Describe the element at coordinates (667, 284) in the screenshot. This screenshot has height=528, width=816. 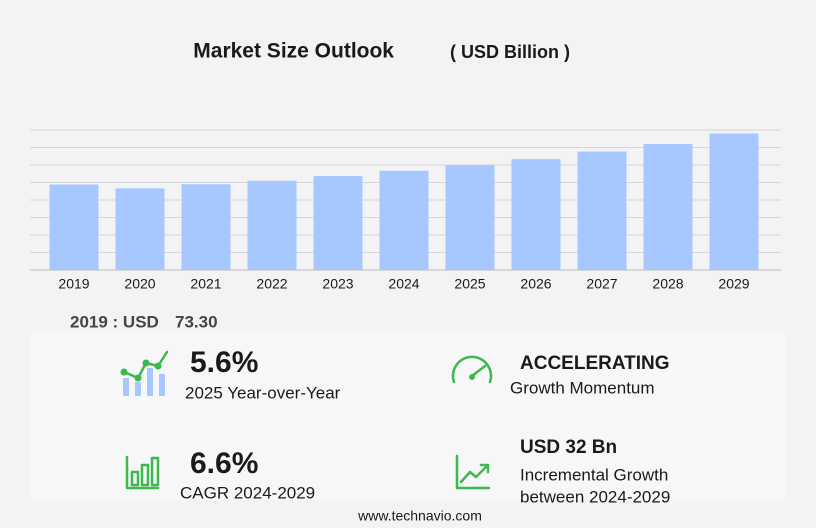
I see `x-tick-label: 2028` at that location.